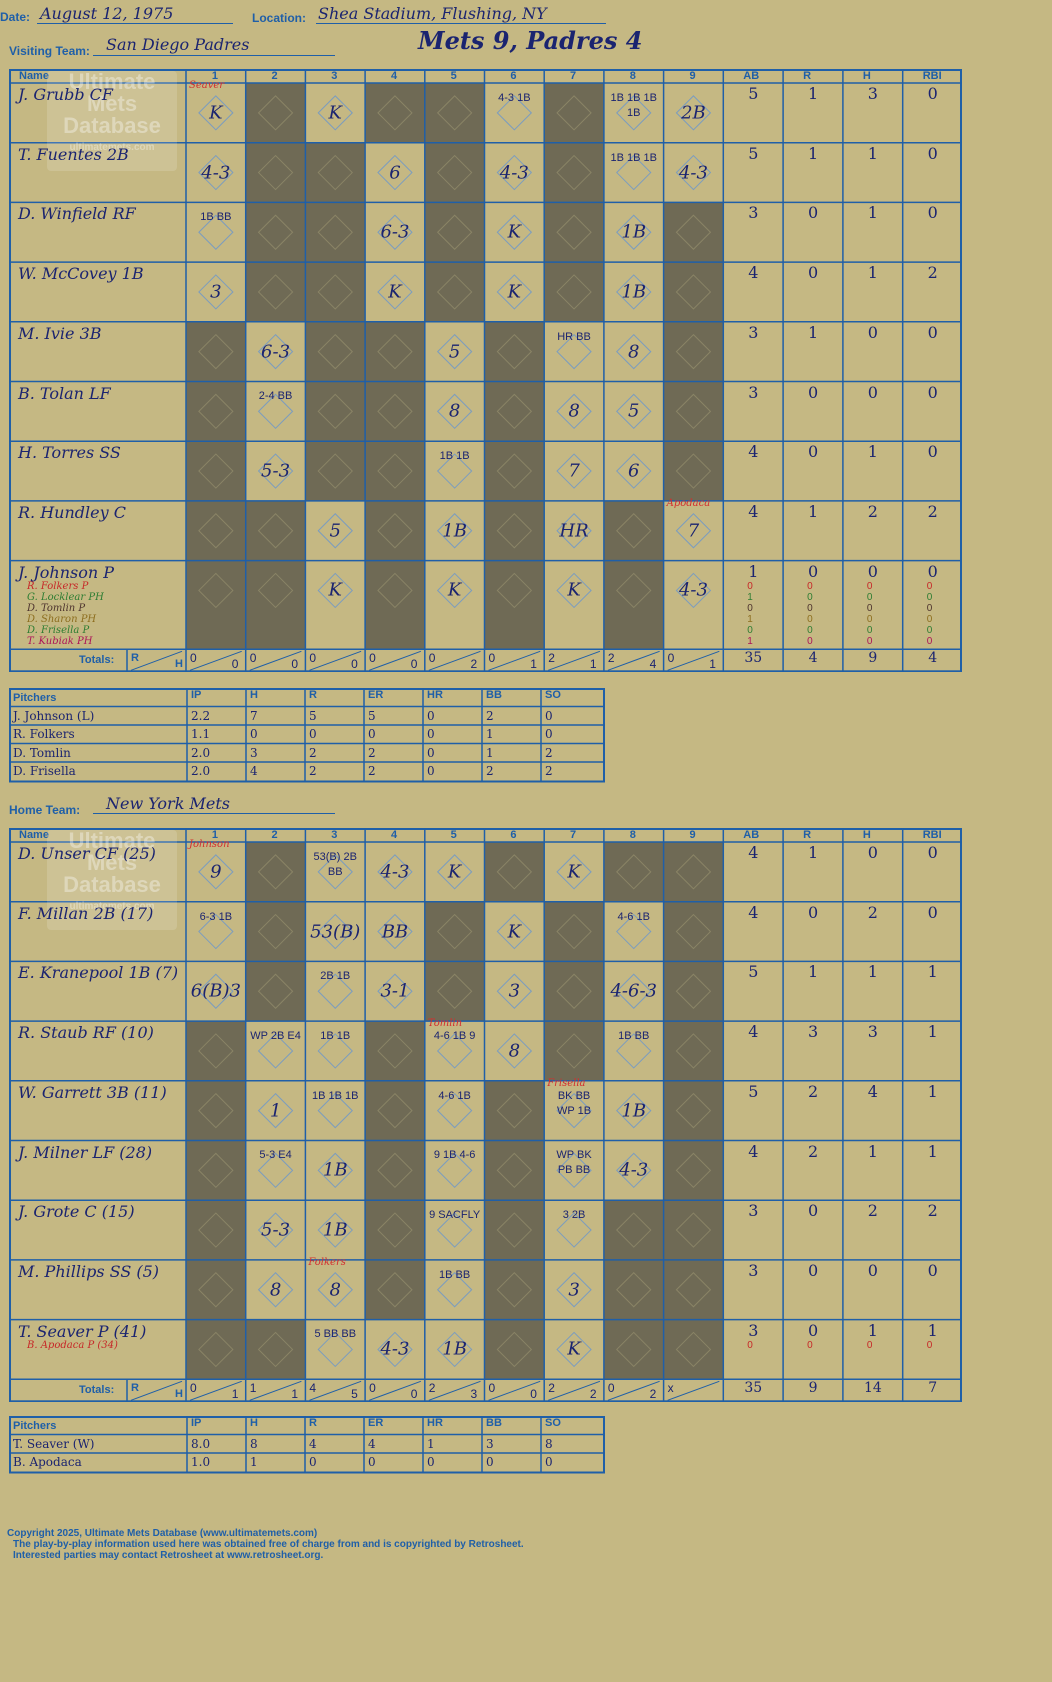 The height and width of the screenshot is (1682, 1052). Describe the element at coordinates (551, 658) in the screenshot. I see `inning-runs: 2` at that location.